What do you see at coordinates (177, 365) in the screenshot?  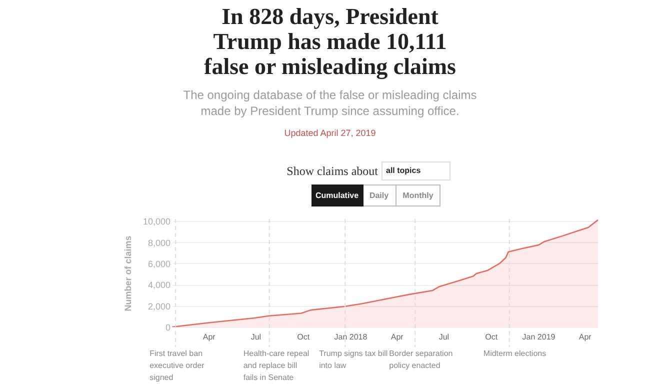 I see `ref-line-label: First travel ban executive order signed` at bounding box center [177, 365].